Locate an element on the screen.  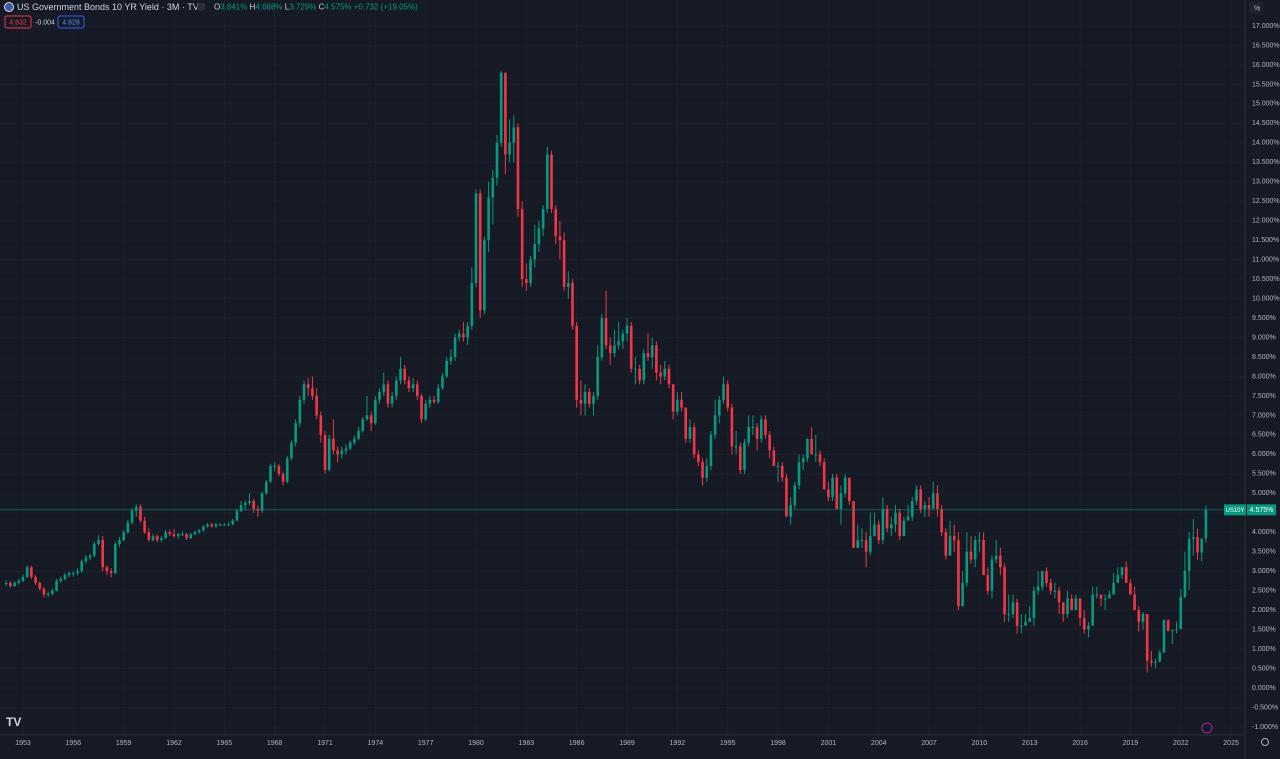
y-tick-label: 1.000% is located at coordinates (1264, 649).